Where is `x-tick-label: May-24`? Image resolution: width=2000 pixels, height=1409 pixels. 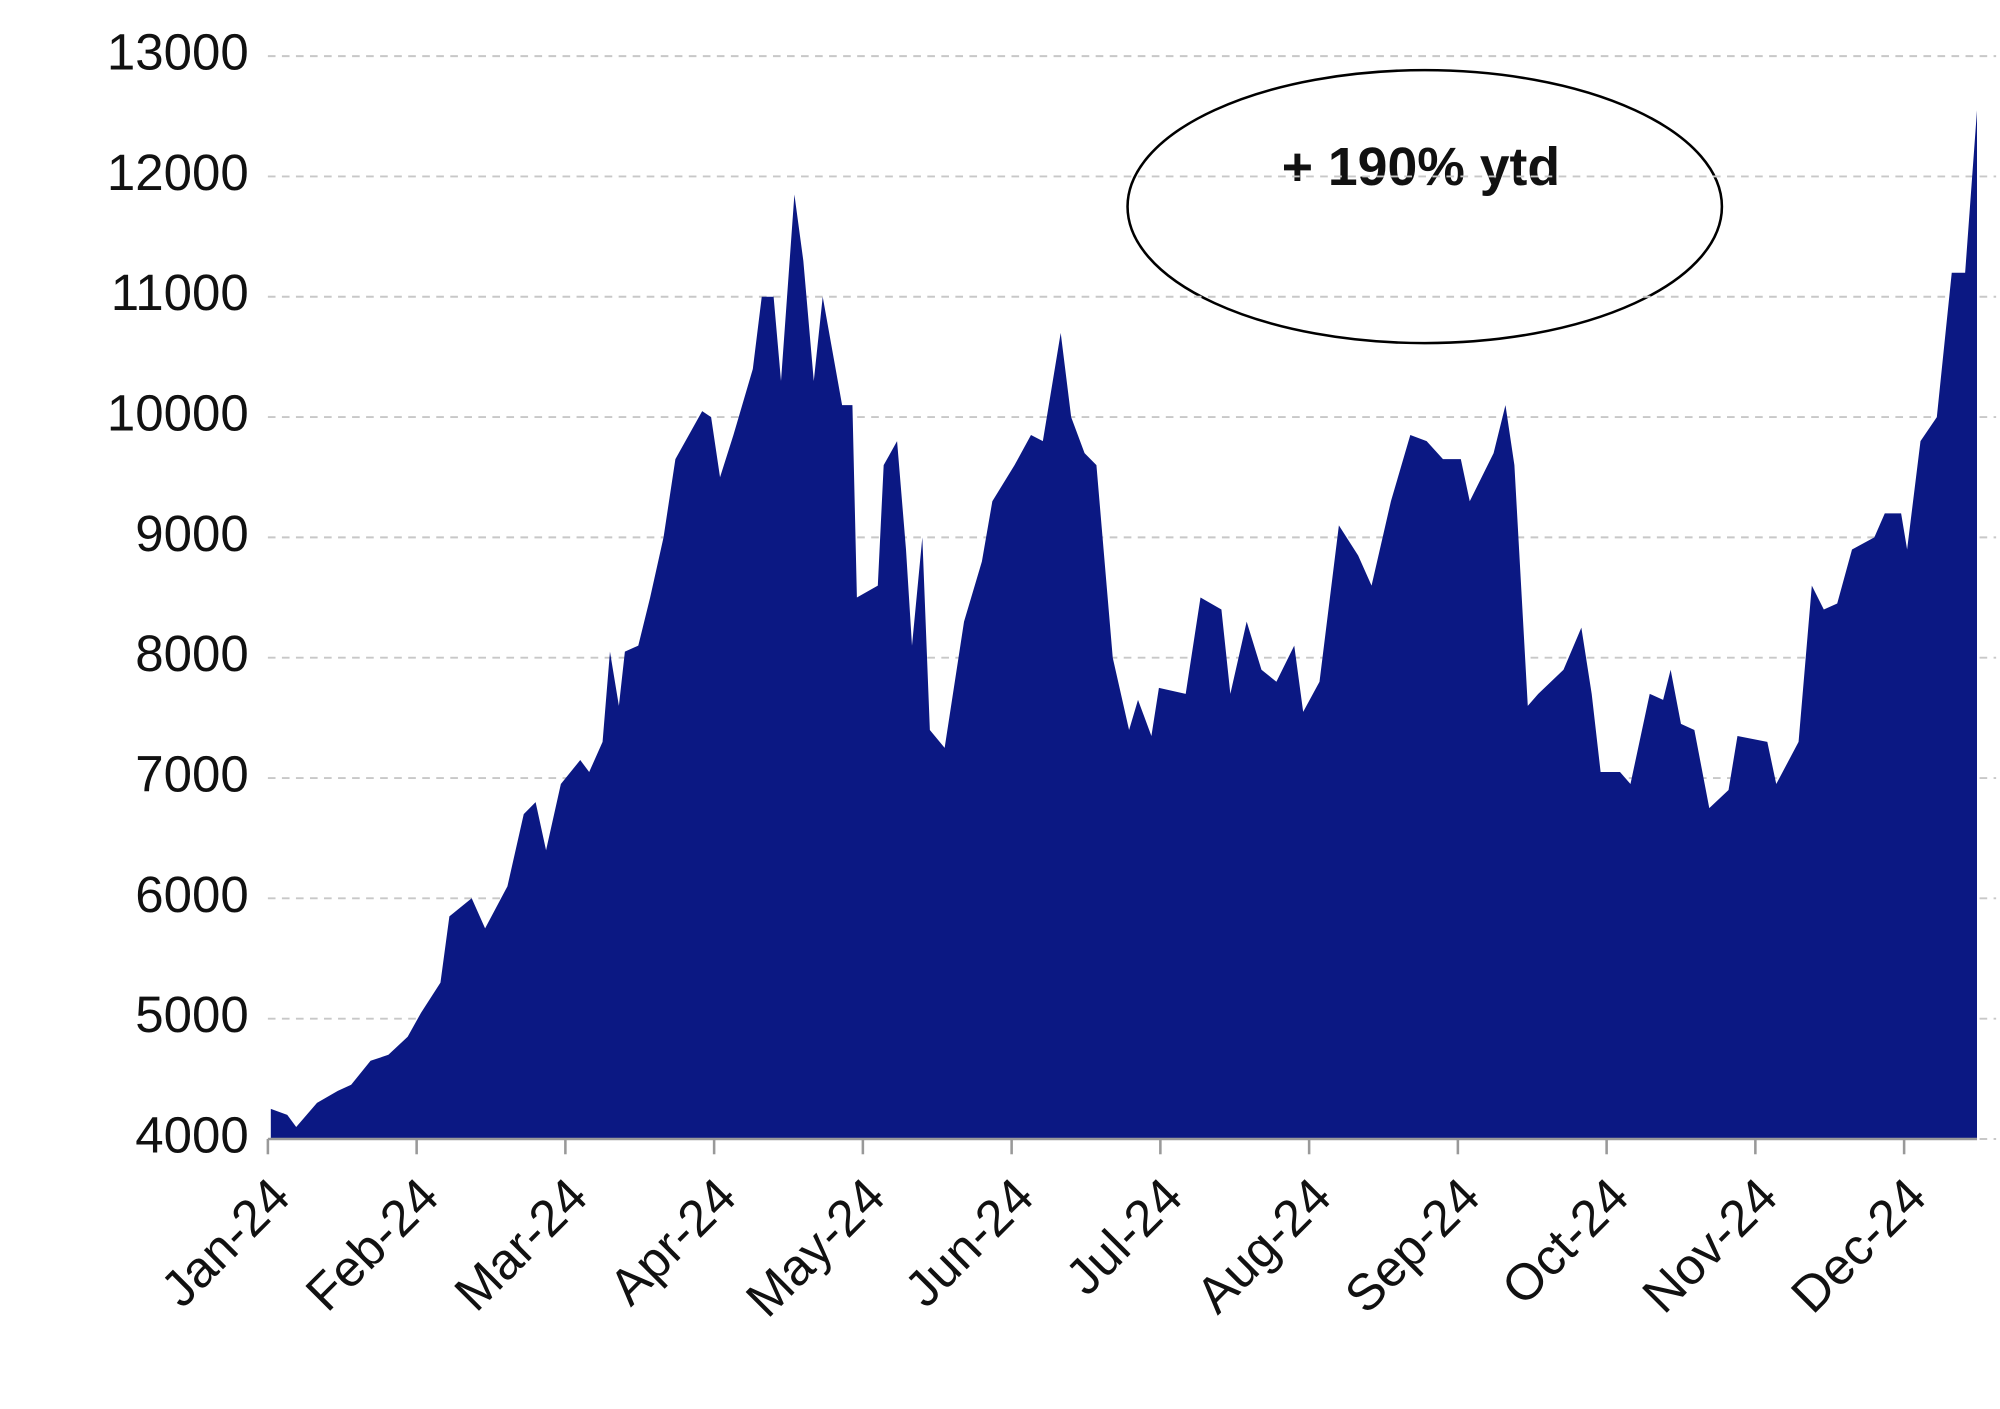
x-tick-label: May-24 is located at coordinates (815, 1247).